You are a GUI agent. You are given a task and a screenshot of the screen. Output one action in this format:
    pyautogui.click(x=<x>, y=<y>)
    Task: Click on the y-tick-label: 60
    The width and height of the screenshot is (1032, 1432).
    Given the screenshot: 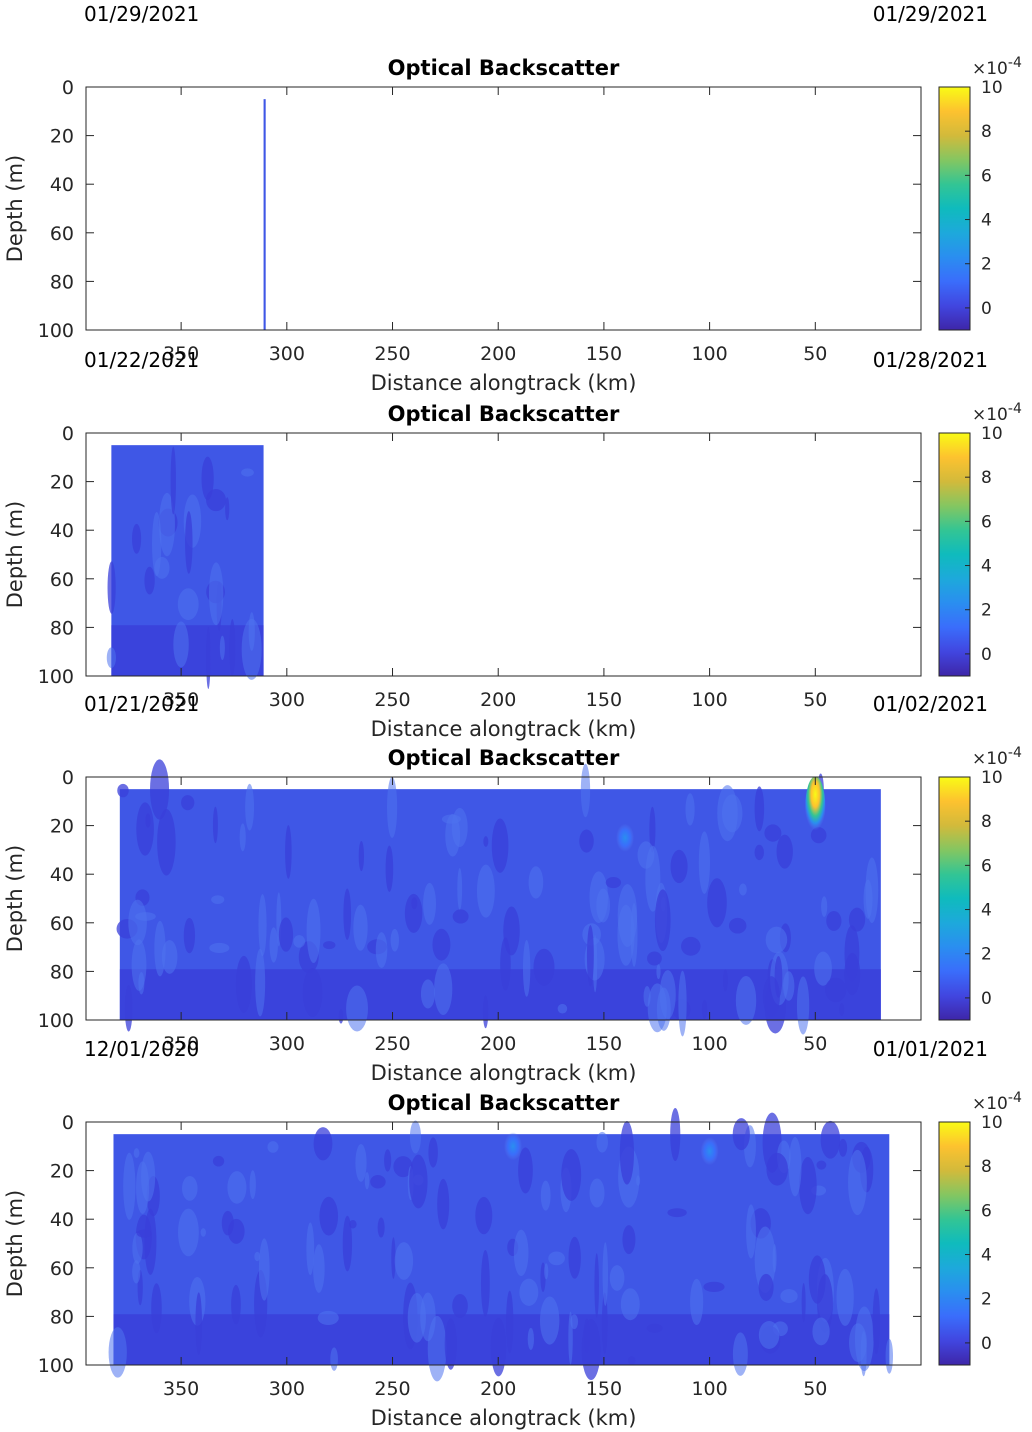 What is the action you would take?
    pyautogui.click(x=62, y=924)
    